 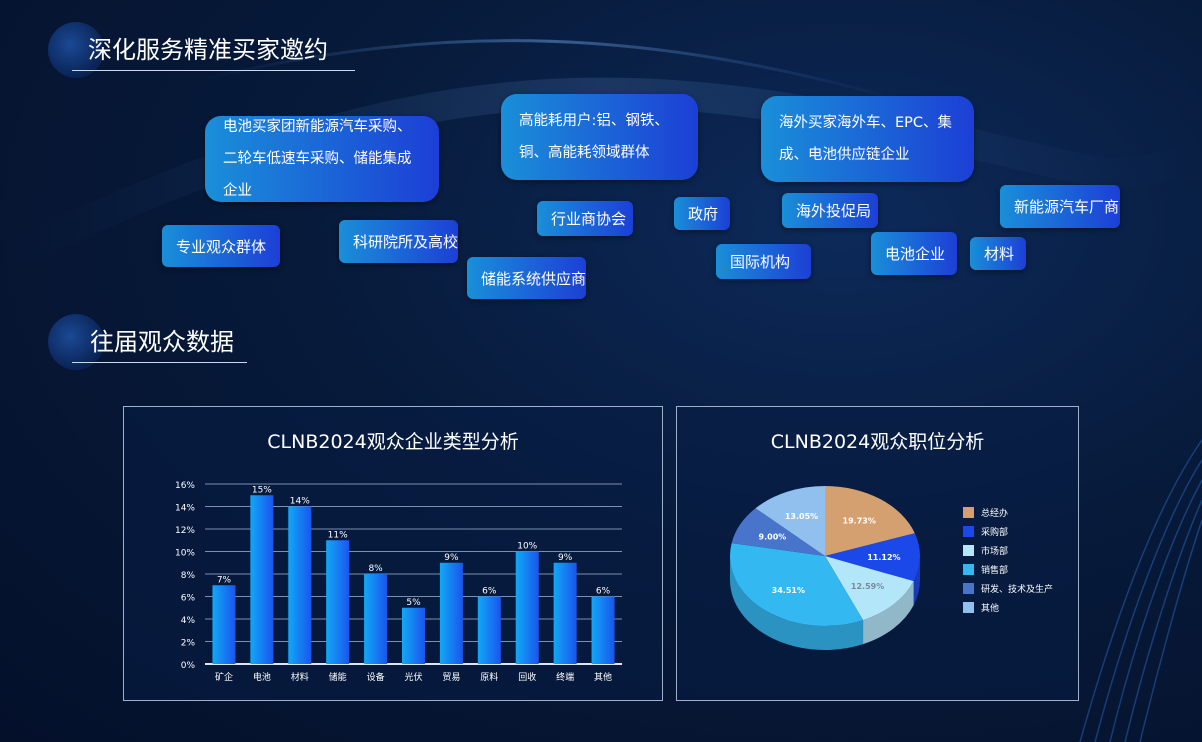 I want to click on tag-materials: 材料, so click(x=998, y=253).